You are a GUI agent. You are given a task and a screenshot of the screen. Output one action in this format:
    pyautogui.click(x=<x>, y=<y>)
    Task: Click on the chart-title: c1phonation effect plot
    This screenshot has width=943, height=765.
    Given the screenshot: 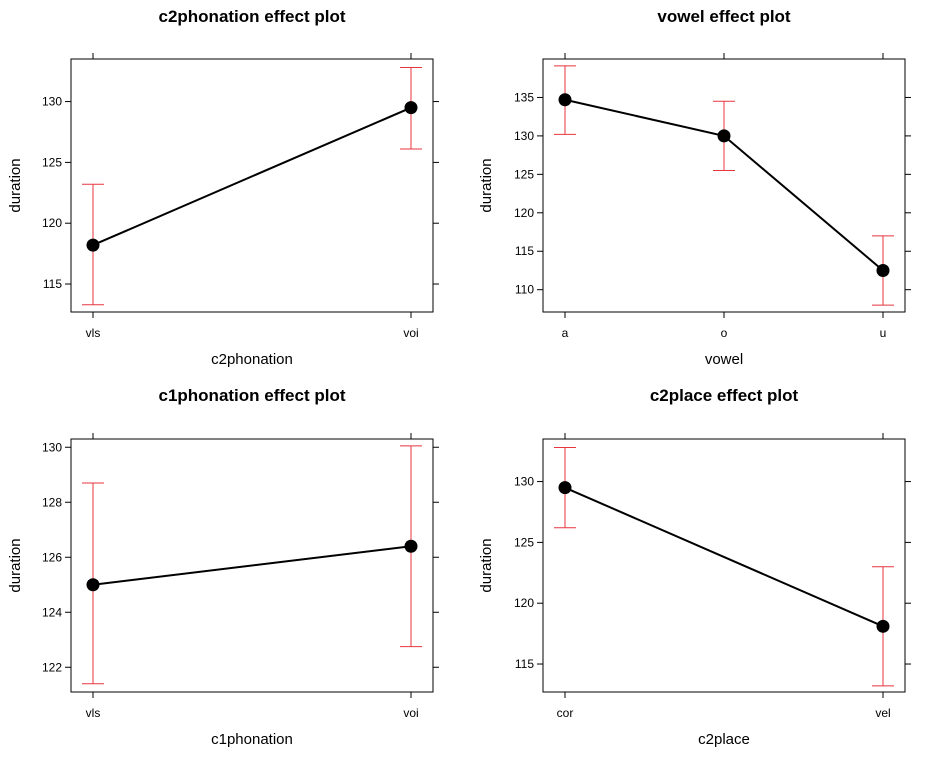 What is the action you would take?
    pyautogui.click(x=252, y=395)
    